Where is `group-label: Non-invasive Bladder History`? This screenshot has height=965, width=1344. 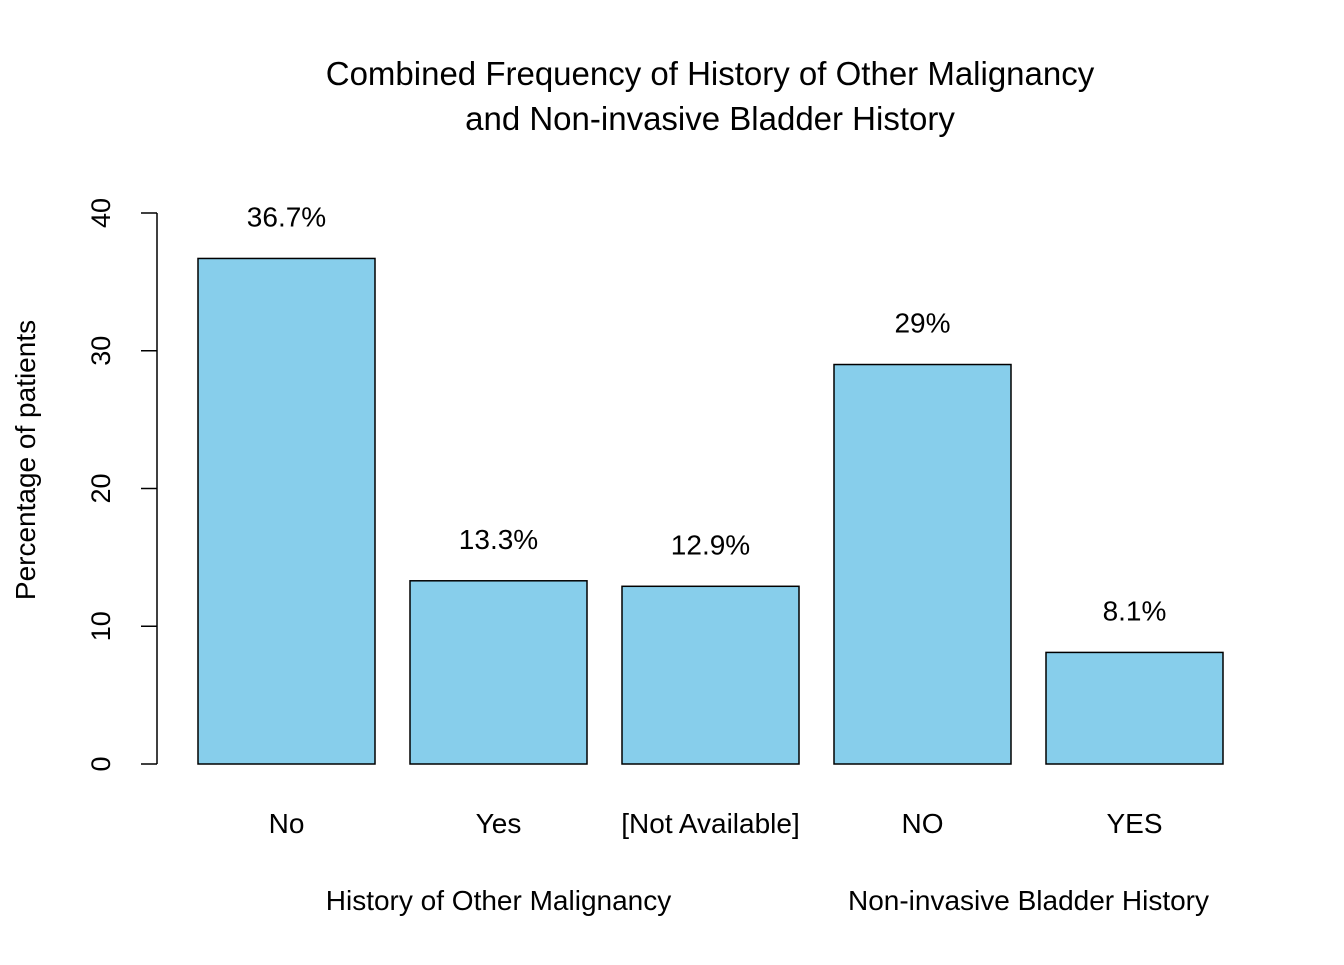
group-label: Non-invasive Bladder History is located at coordinates (1028, 900).